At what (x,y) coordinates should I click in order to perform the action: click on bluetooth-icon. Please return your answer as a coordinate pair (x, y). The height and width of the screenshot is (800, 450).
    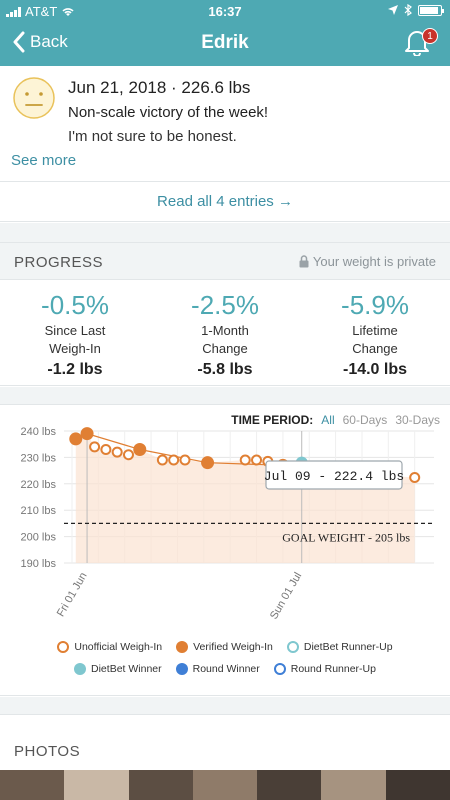
    Looking at the image, I should click on (408, 10).